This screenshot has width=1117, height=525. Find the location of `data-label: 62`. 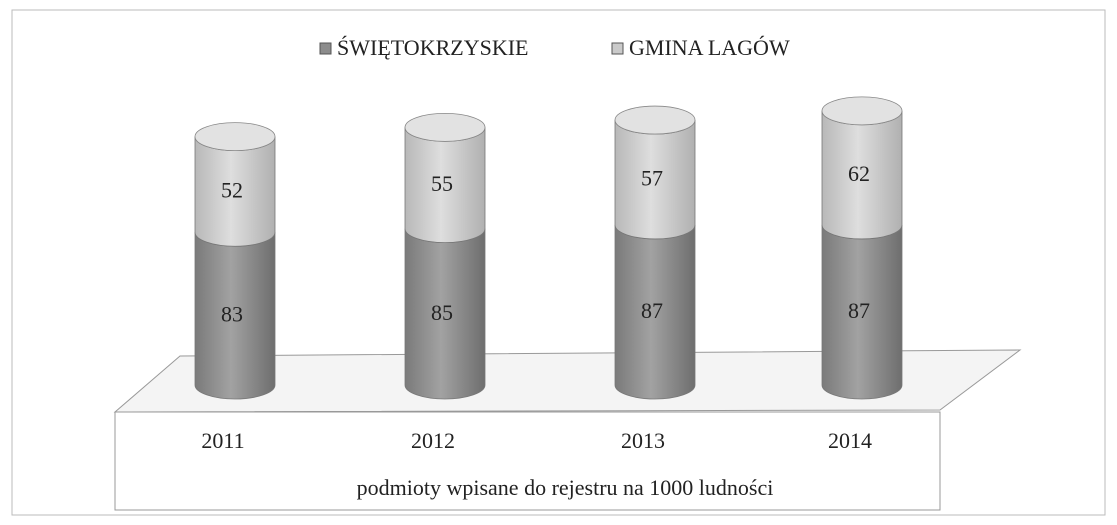

data-label: 62 is located at coordinates (859, 173).